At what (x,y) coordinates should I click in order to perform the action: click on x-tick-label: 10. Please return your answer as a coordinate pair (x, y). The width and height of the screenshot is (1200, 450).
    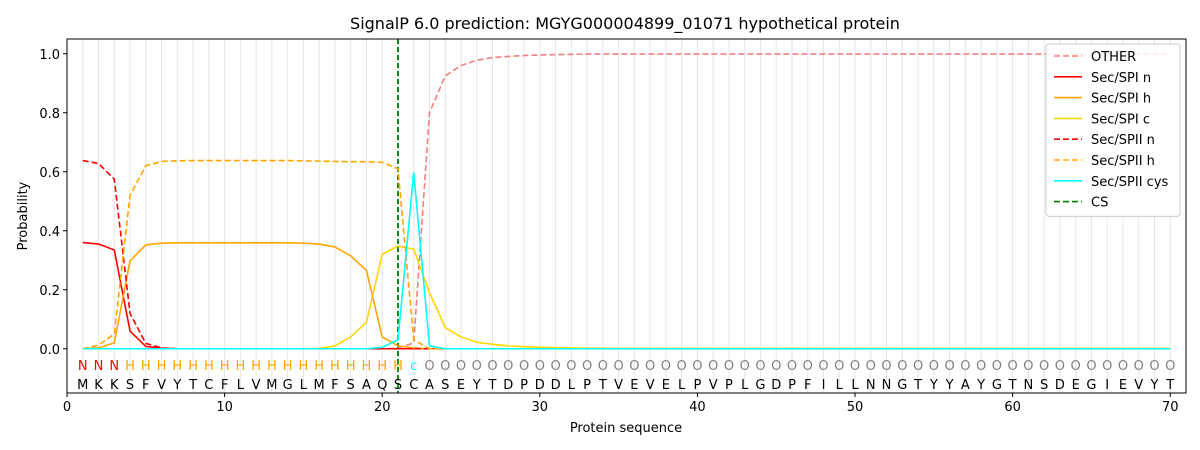
    Looking at the image, I should click on (224, 407).